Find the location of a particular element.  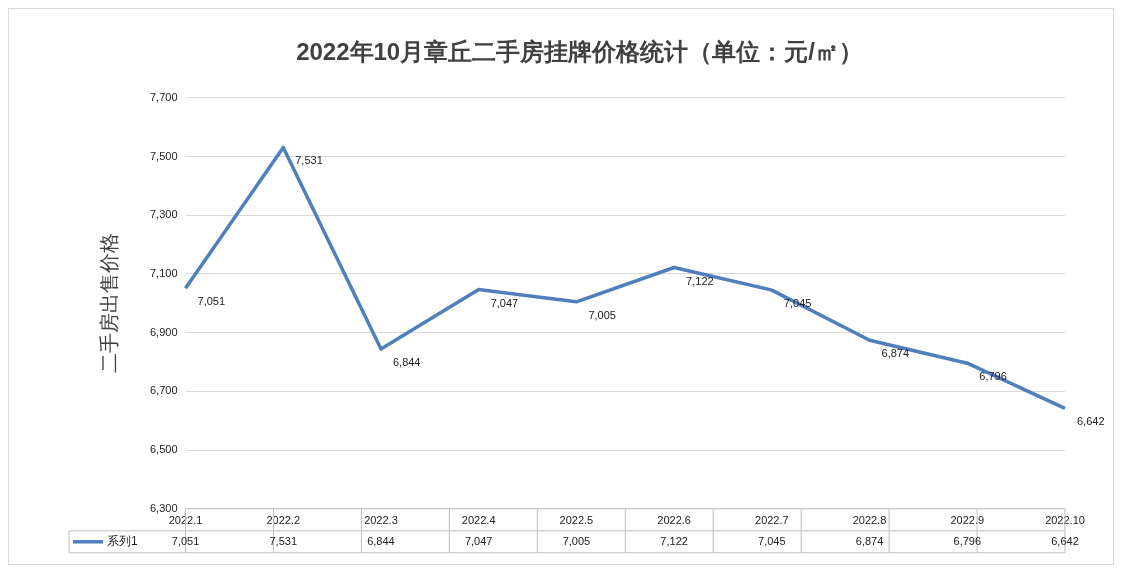

x-tick-label: 2022.10 is located at coordinates (1065, 520).